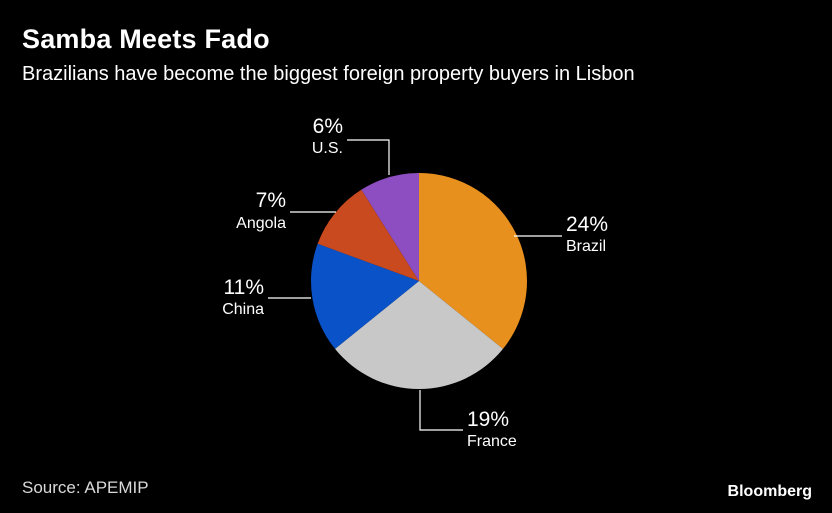 The width and height of the screenshot is (832, 513). What do you see at coordinates (85, 487) in the screenshot?
I see `source-note: Source: APEMIP` at bounding box center [85, 487].